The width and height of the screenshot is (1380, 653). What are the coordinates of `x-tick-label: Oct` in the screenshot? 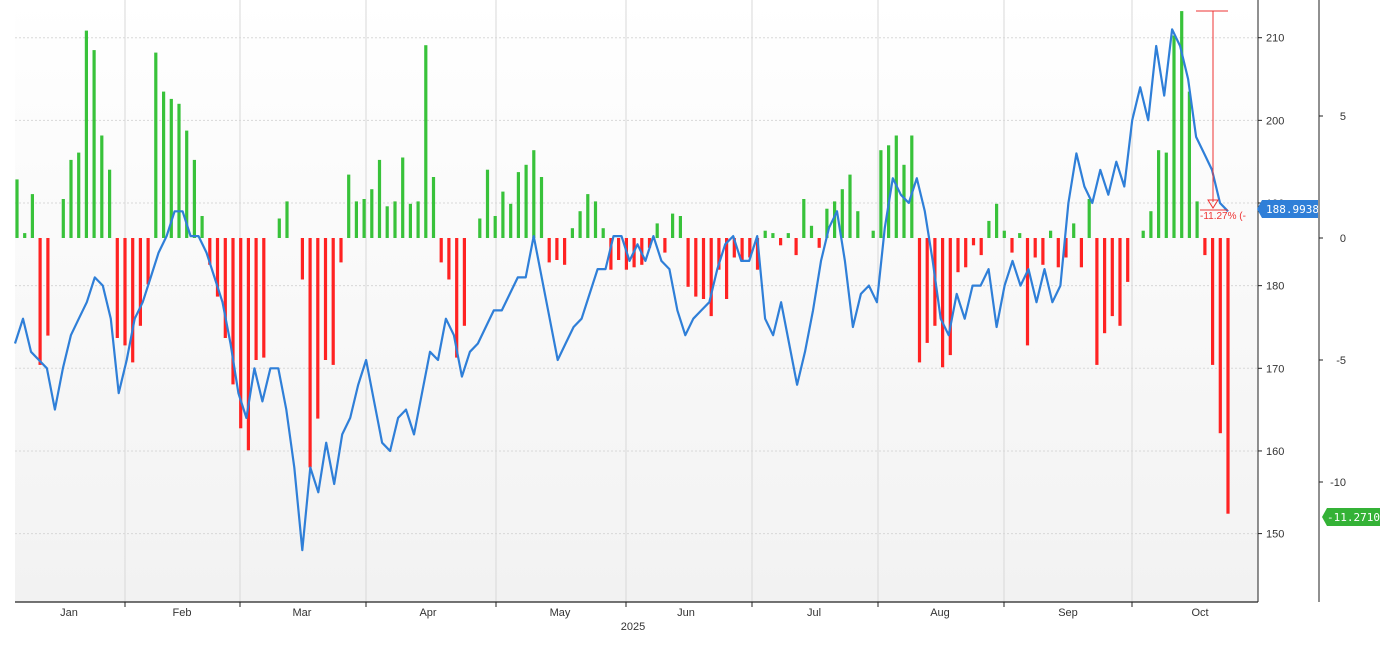 It's located at (1199, 613).